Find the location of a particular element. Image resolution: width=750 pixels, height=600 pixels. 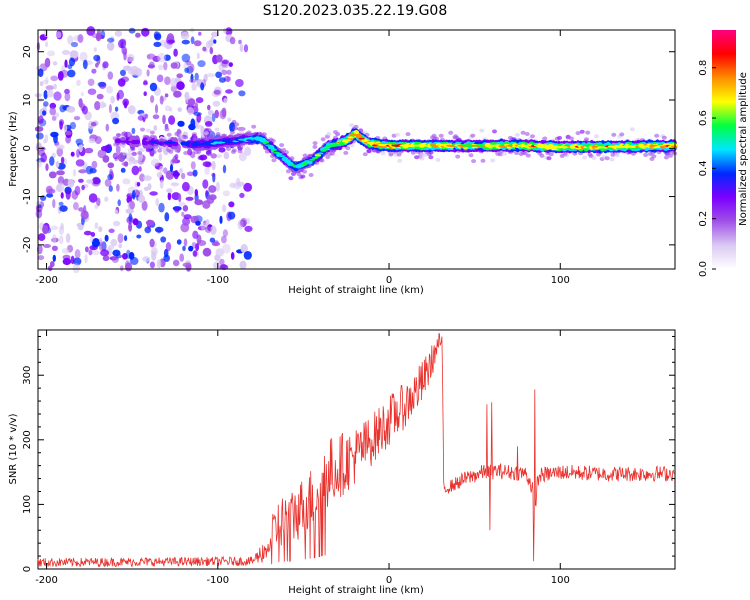

colorbar-label: Normalized spectral amplitude is located at coordinates (743, 149).